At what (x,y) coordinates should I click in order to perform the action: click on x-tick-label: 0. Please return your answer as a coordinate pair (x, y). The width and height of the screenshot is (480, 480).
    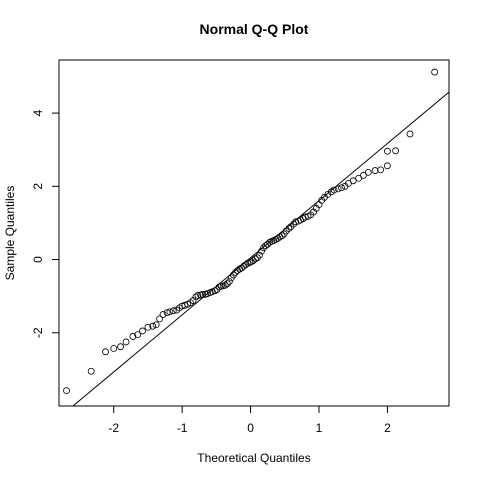
    Looking at the image, I should click on (250, 428).